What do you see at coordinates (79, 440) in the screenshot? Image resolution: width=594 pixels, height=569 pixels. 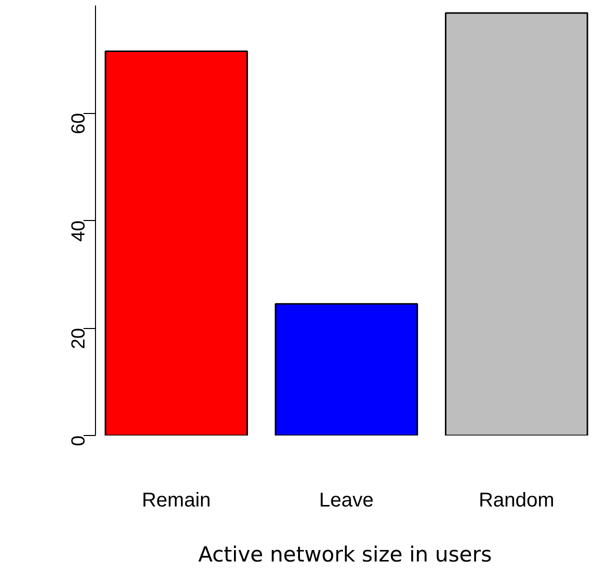 I see `y-tick-label: 0` at bounding box center [79, 440].